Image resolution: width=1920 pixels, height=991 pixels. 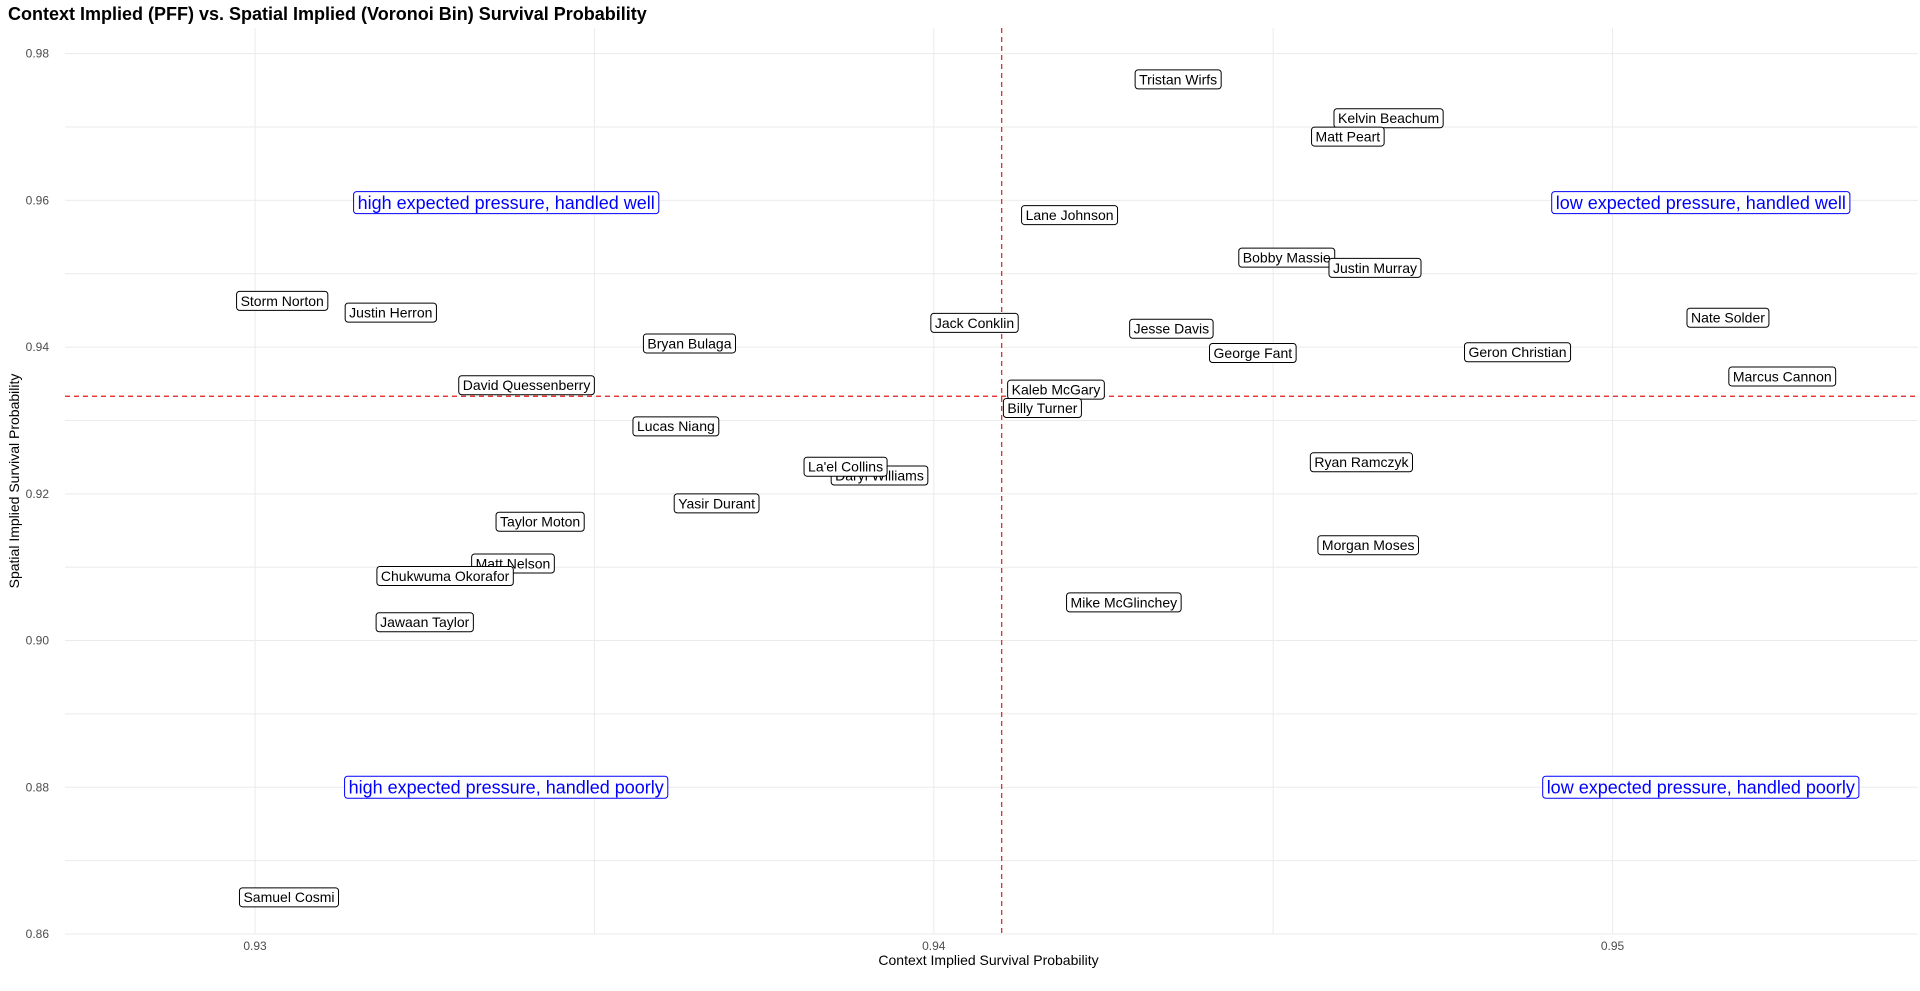 What do you see at coordinates (1613, 946) in the screenshot?
I see `x-tick-label: 0.95` at bounding box center [1613, 946].